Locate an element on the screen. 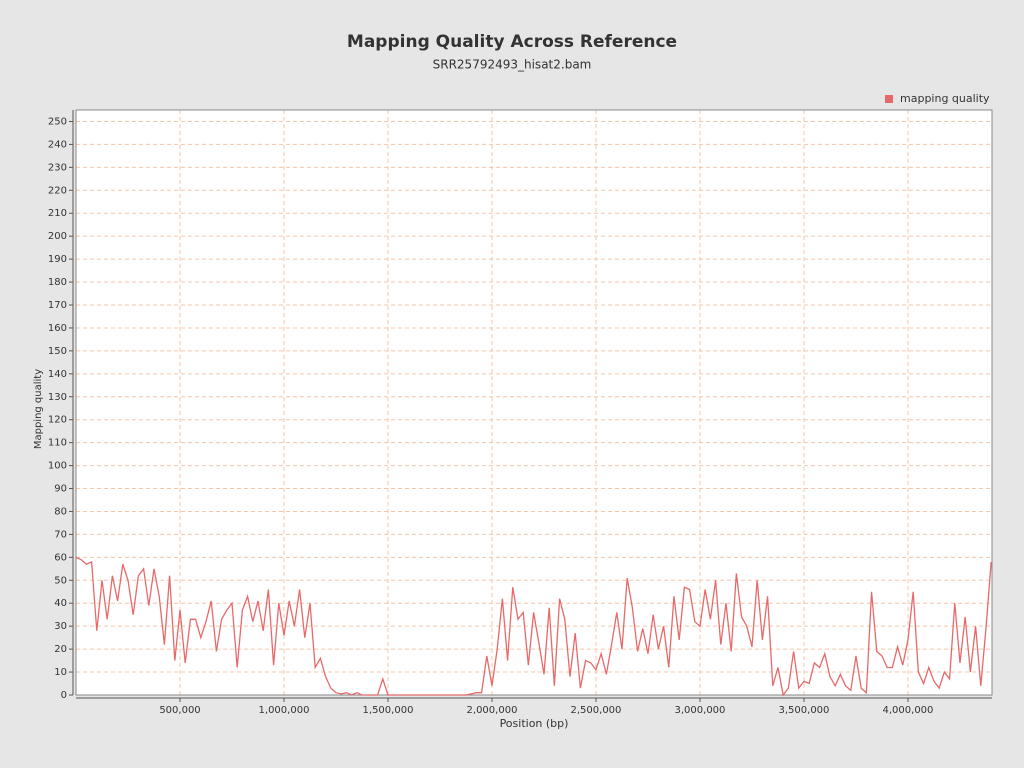 The image size is (1024, 768). y-tick-label: 180 is located at coordinates (57, 282).